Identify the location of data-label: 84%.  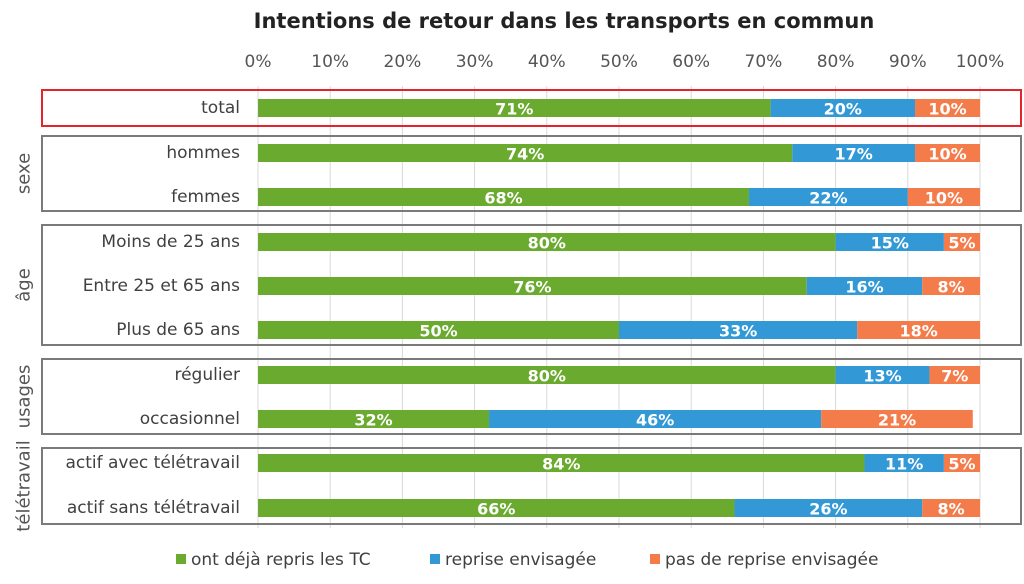
(561, 464).